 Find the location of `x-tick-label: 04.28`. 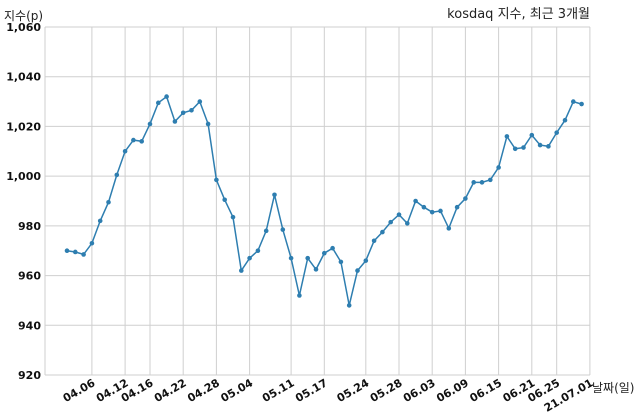

x-tick-label: 04.28 is located at coordinates (203, 390).